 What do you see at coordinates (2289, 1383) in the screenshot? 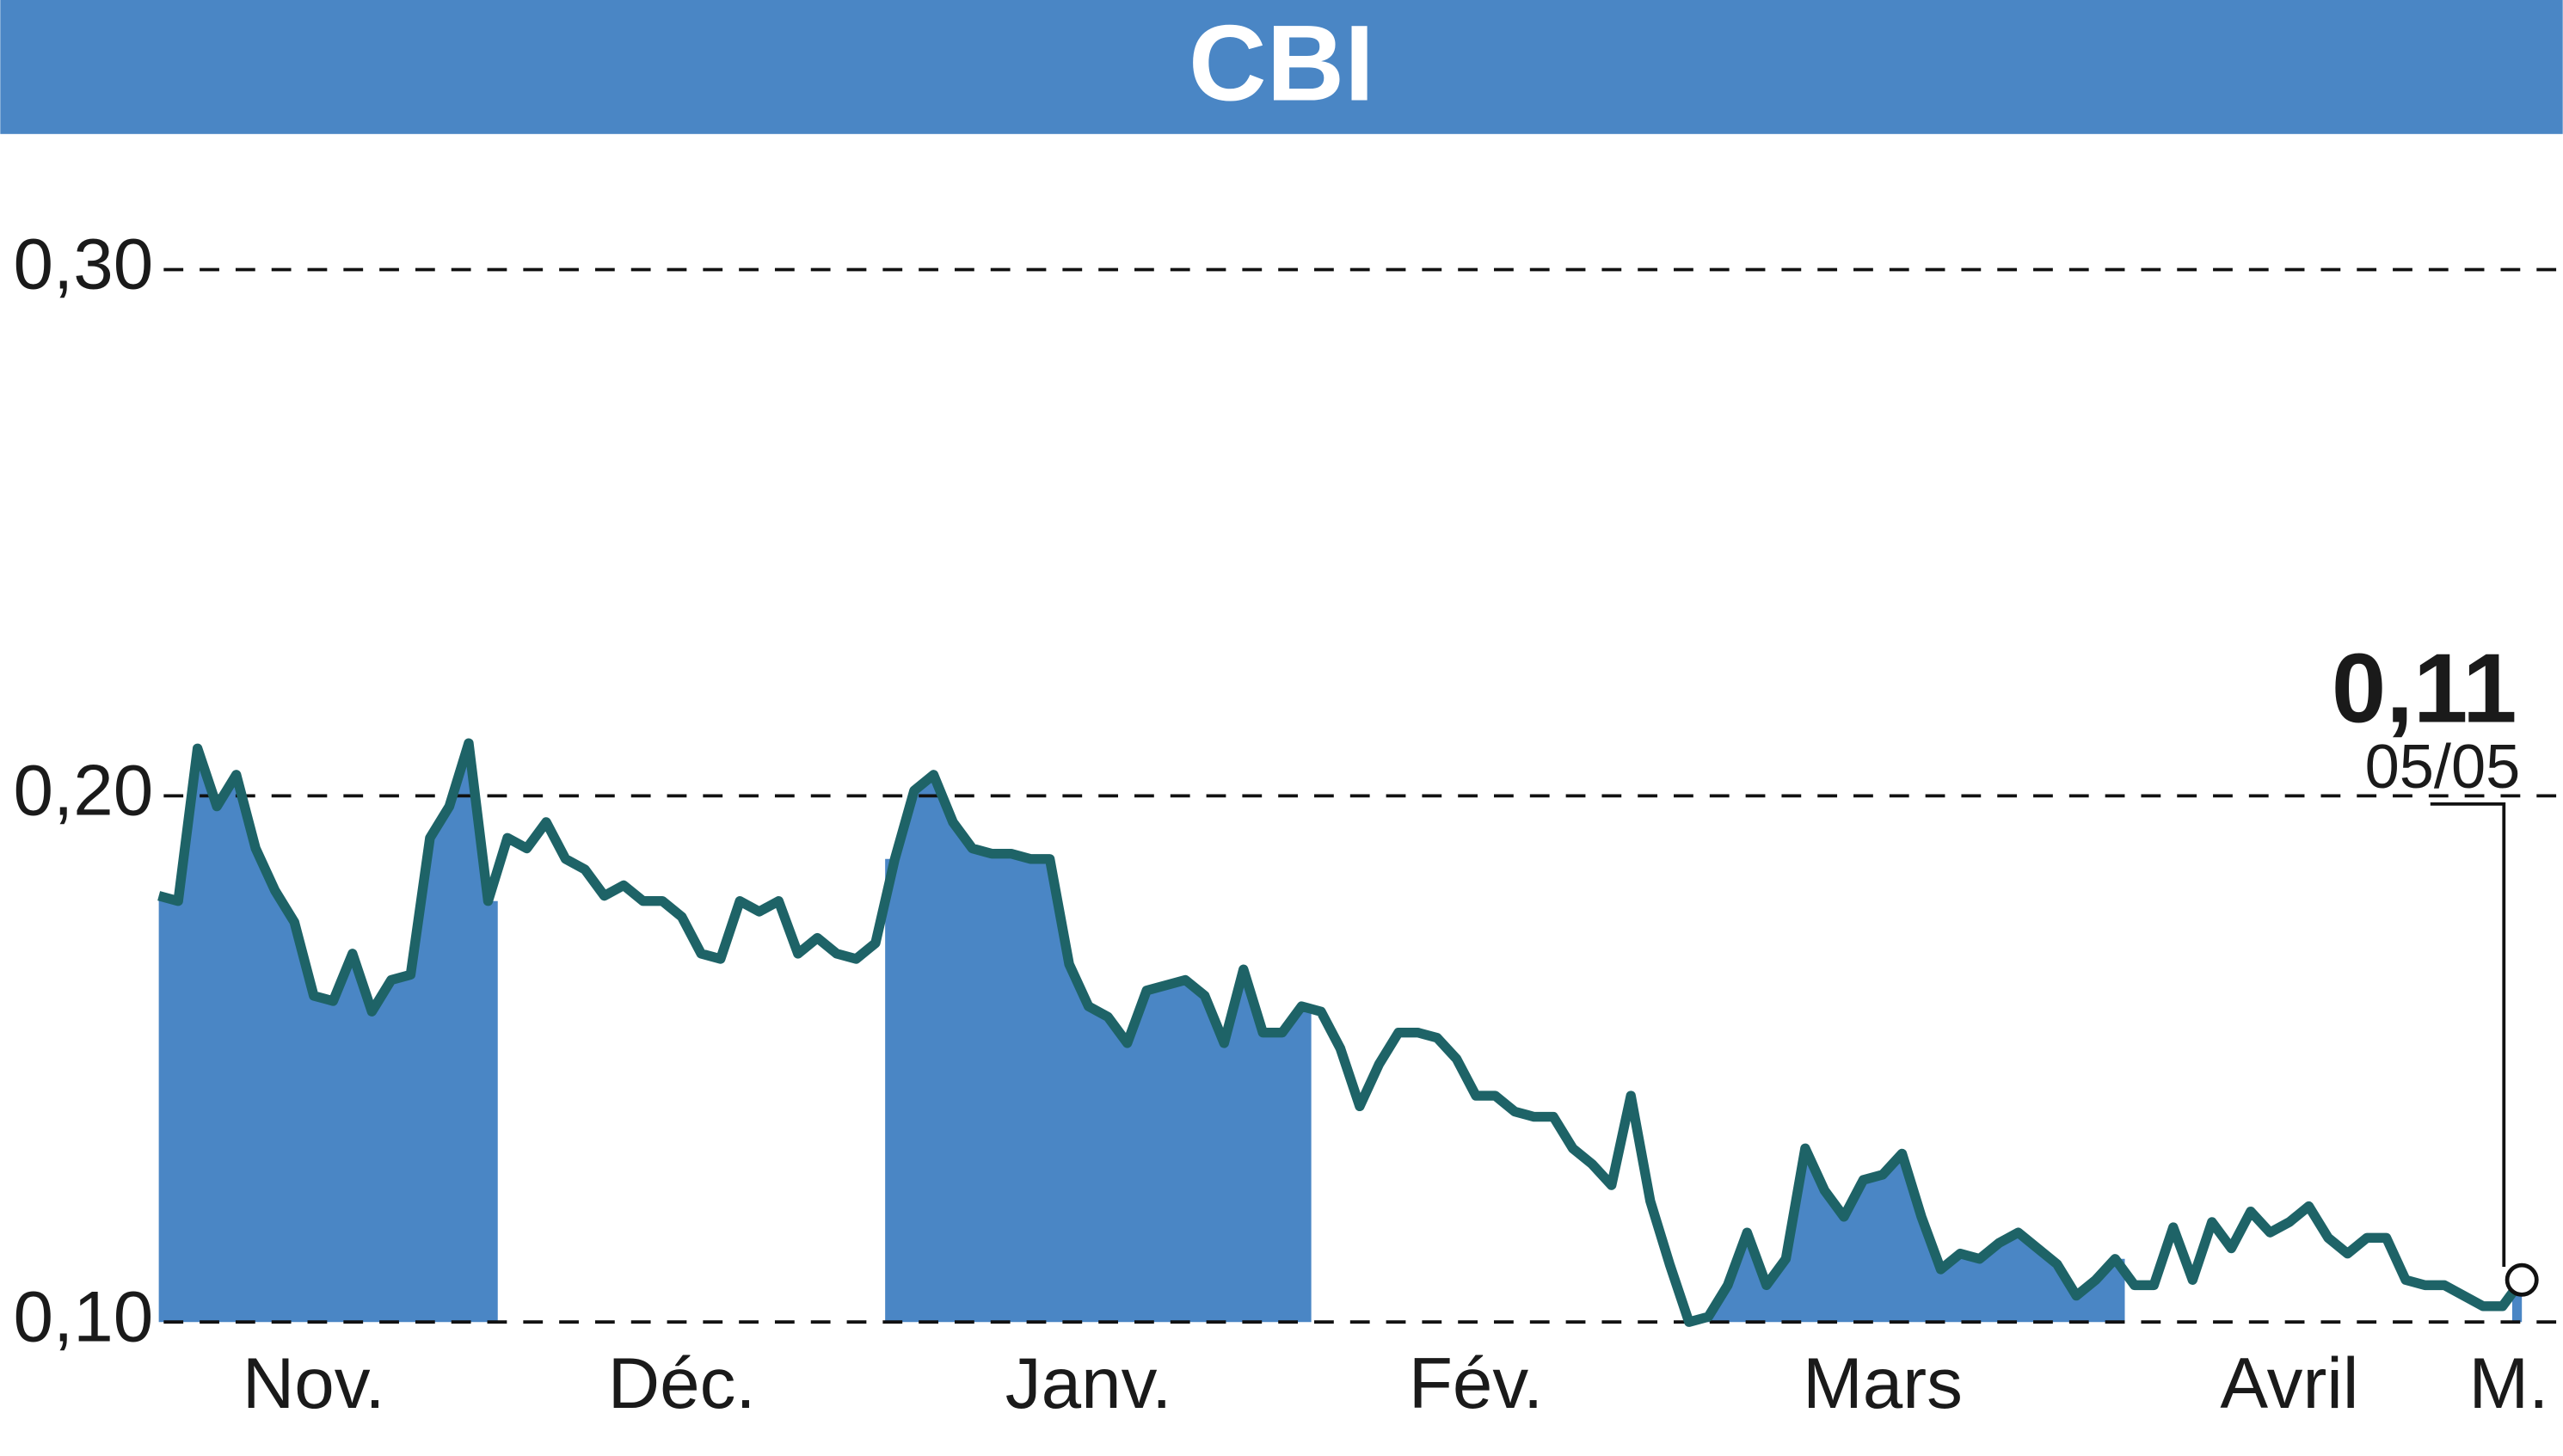
I see `x-tick-label: Avril` at bounding box center [2289, 1383].